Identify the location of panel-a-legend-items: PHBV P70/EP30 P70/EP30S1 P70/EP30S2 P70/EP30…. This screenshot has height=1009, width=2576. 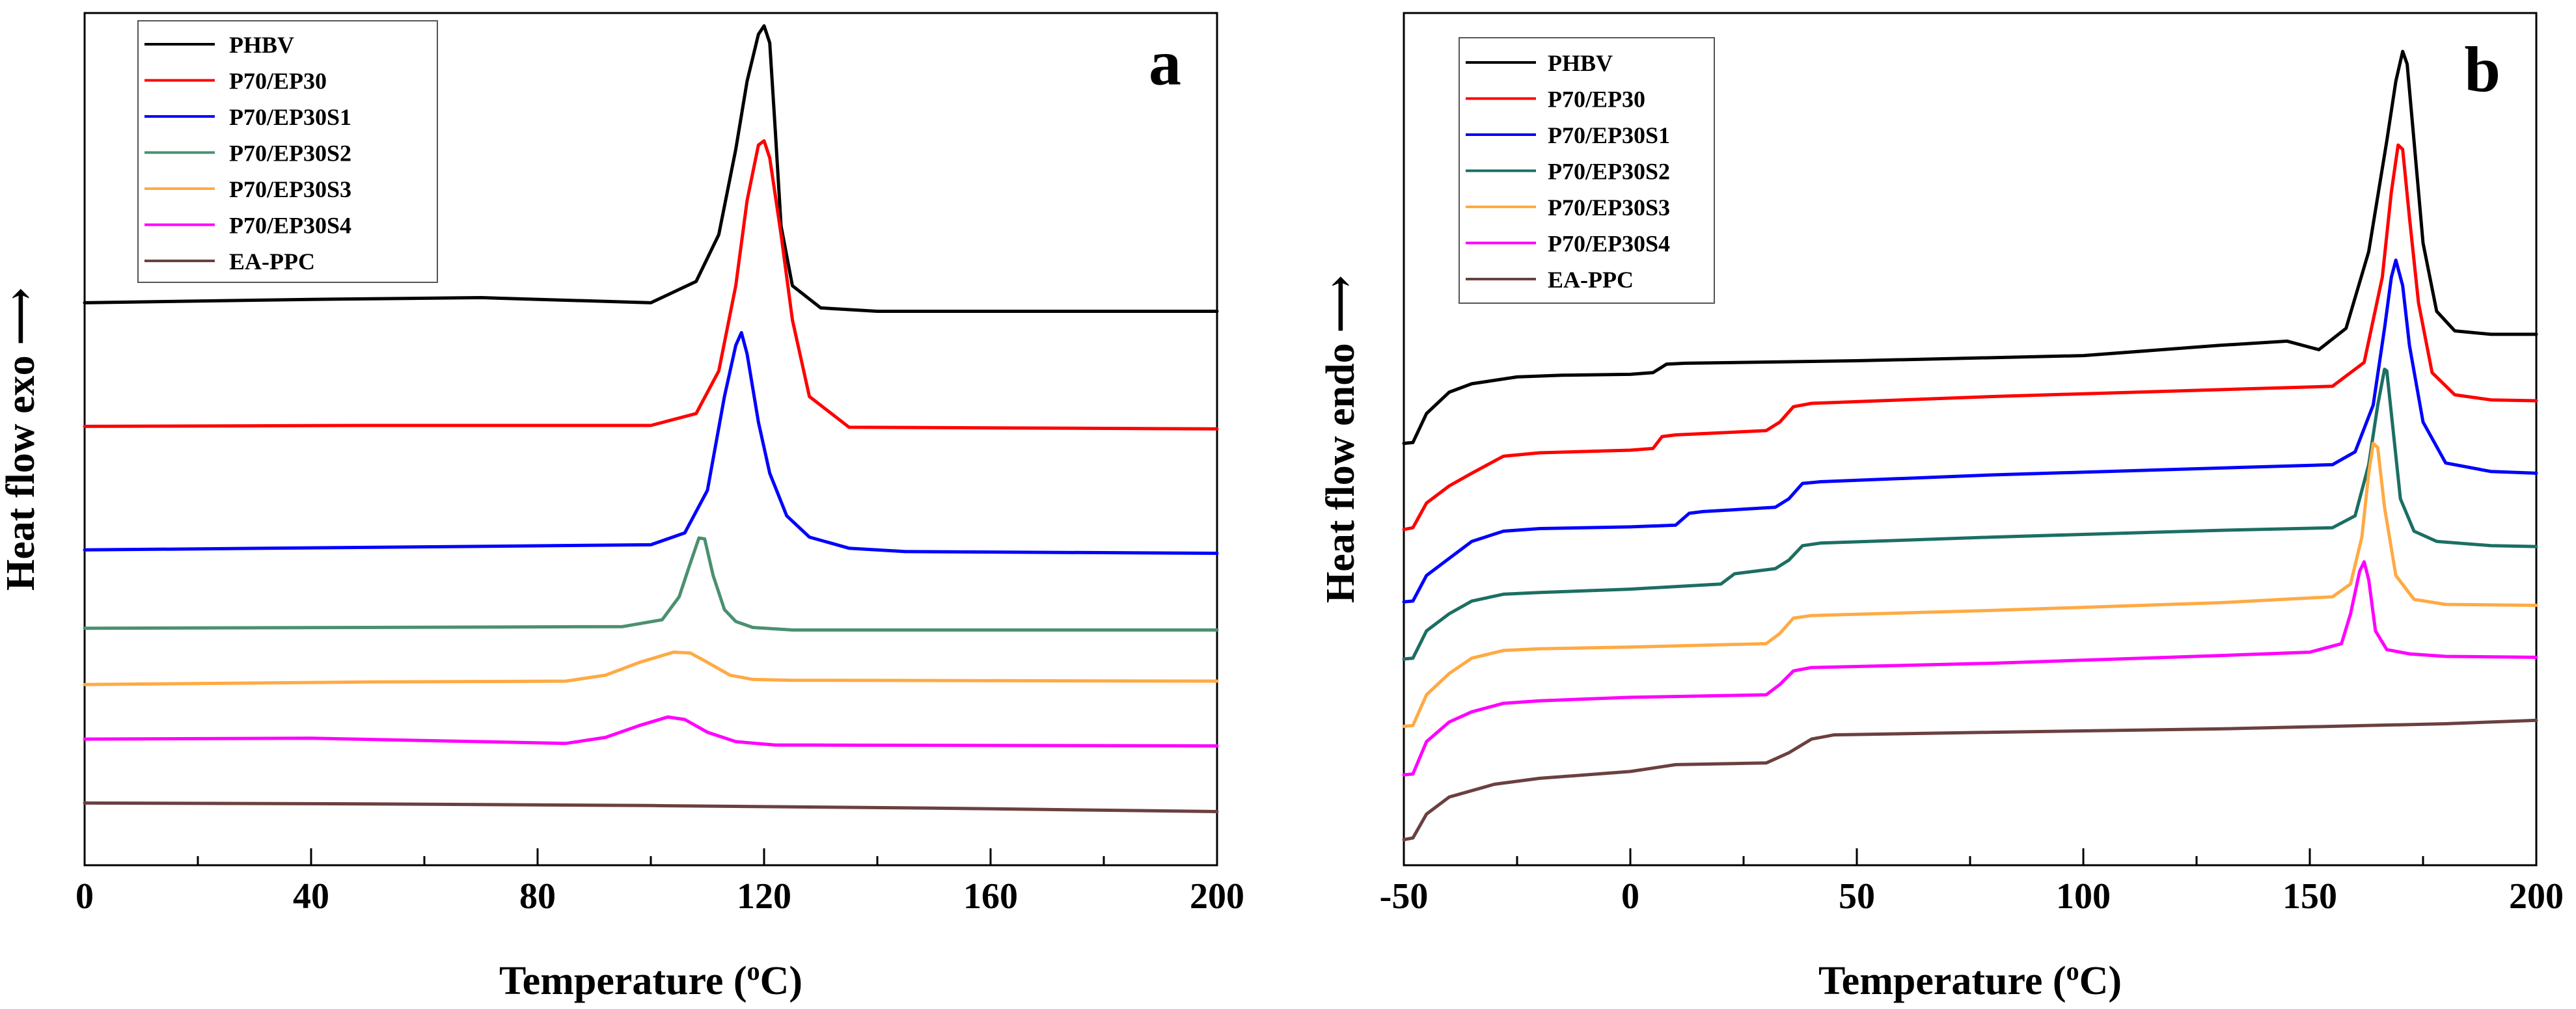
(248, 153).